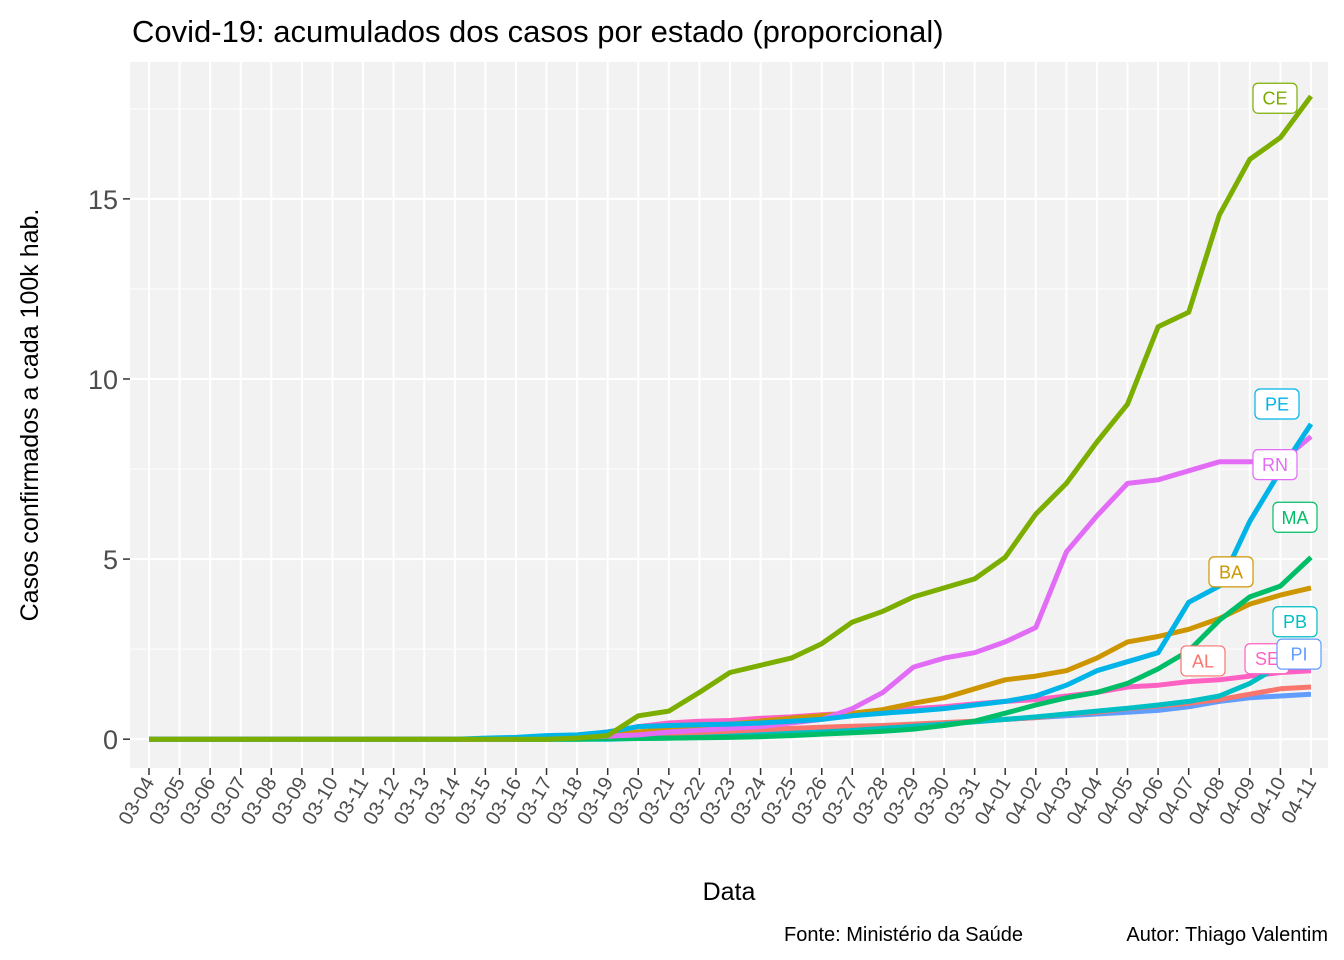  I want to click on x-axis-title: Data, so click(729, 892).